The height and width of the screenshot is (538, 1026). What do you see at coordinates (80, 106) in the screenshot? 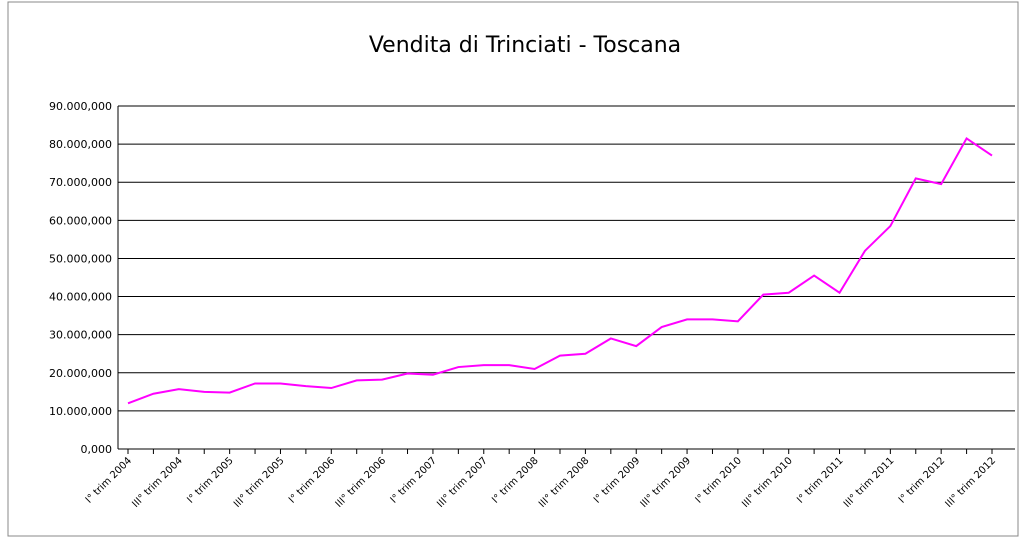
I see `y-tick-label: 90.000,000` at bounding box center [80, 106].